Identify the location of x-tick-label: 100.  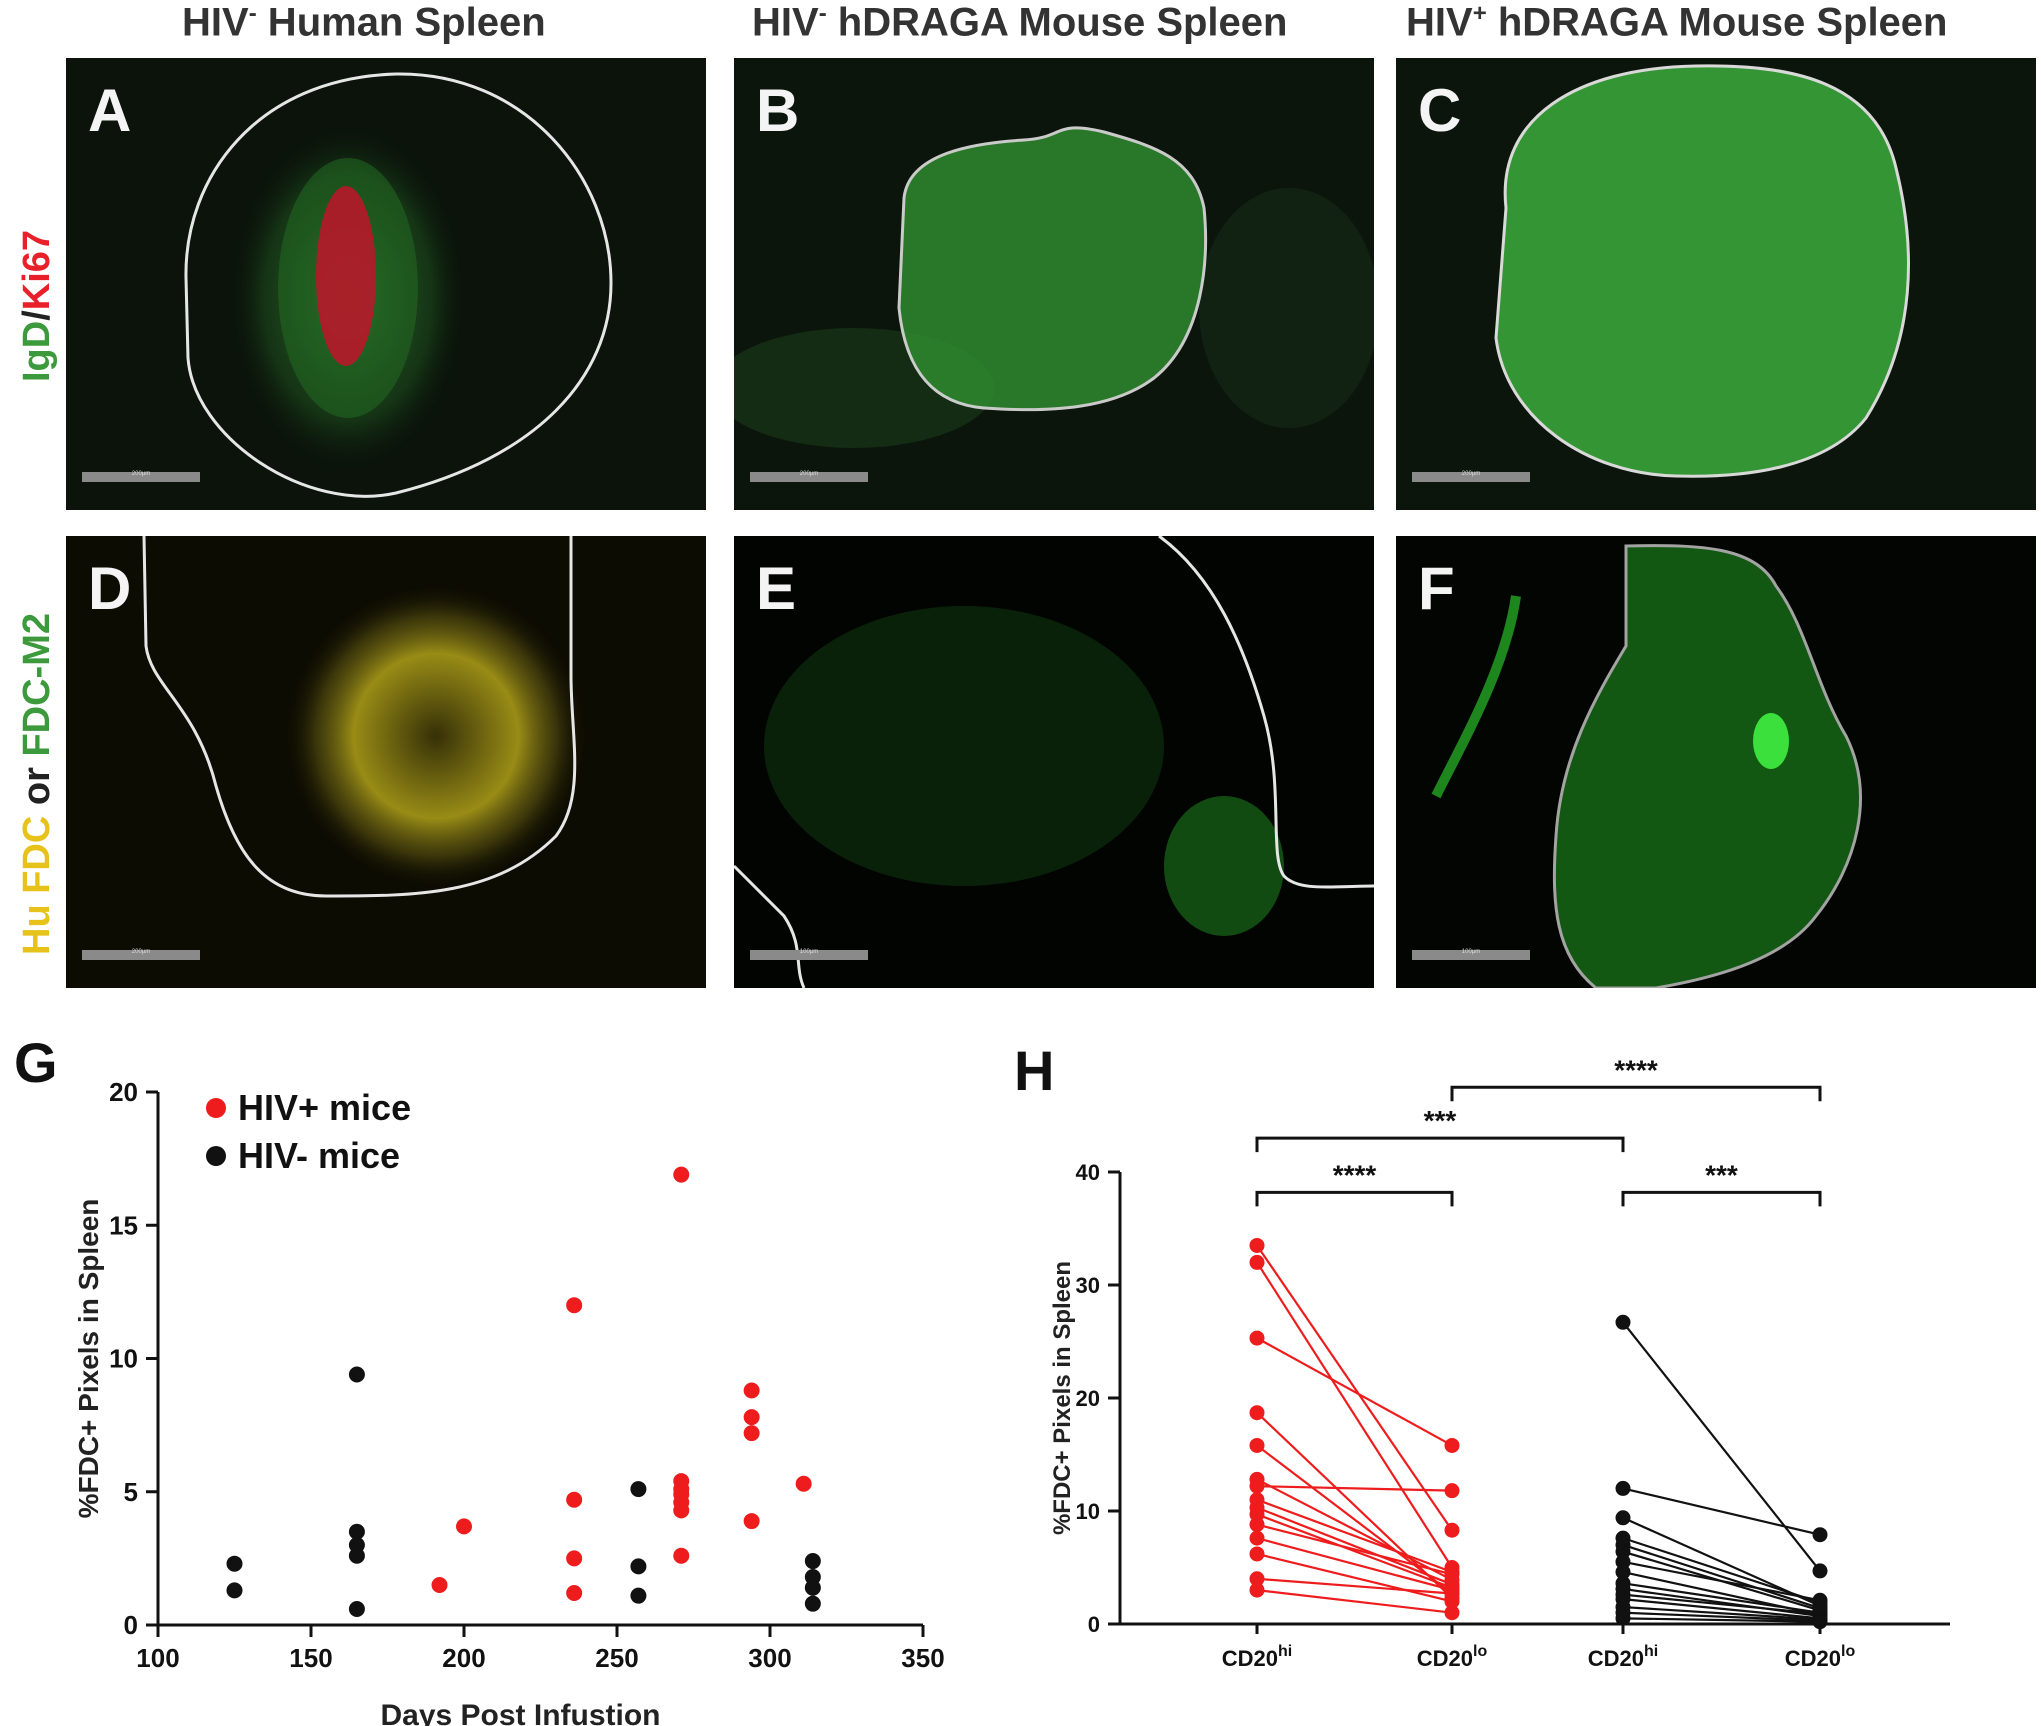
(157, 1658).